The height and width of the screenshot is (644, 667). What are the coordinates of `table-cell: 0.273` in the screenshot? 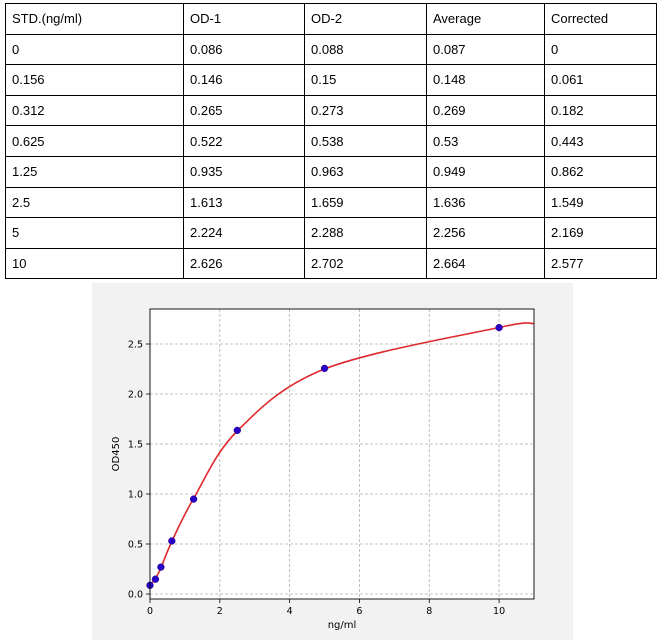 It's located at (365, 110).